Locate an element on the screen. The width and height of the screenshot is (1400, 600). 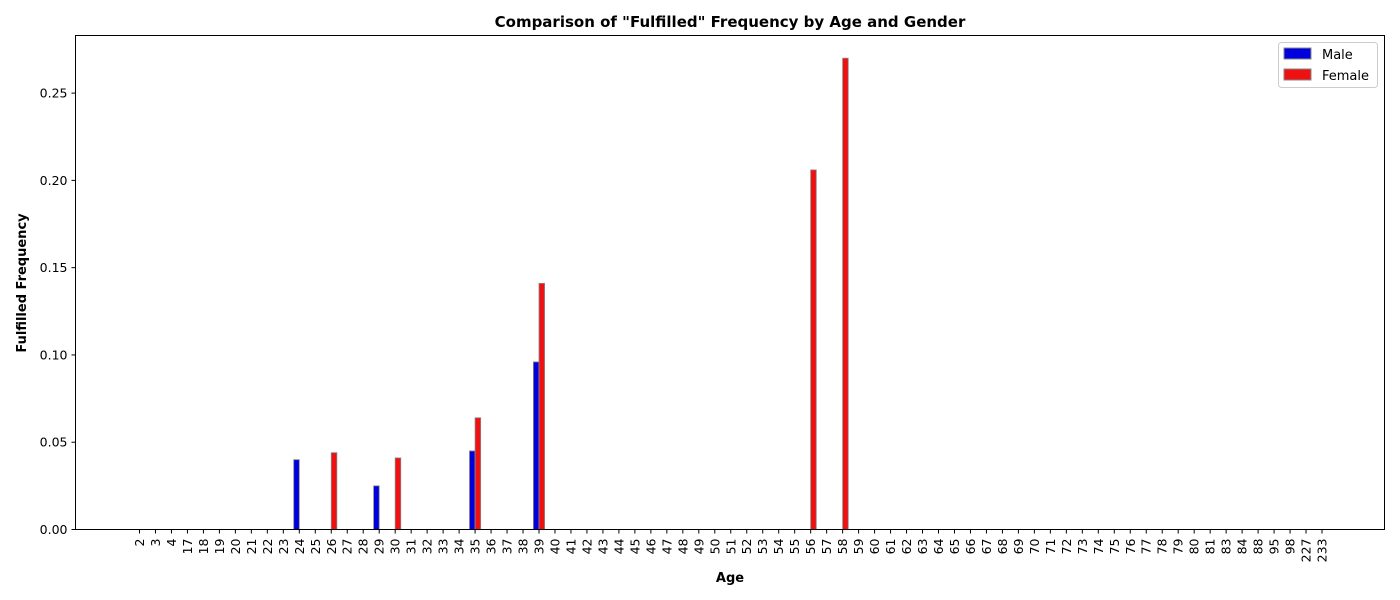
x-tick-label: 38 is located at coordinates (523, 546).